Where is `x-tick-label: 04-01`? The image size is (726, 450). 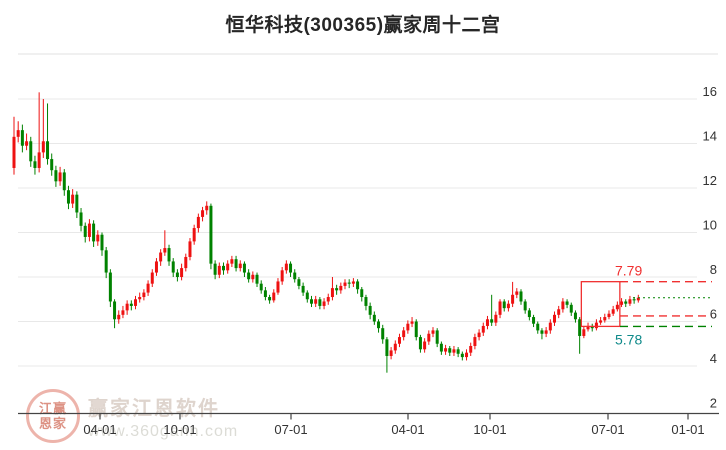 x-tick-label: 04-01 is located at coordinates (99, 429).